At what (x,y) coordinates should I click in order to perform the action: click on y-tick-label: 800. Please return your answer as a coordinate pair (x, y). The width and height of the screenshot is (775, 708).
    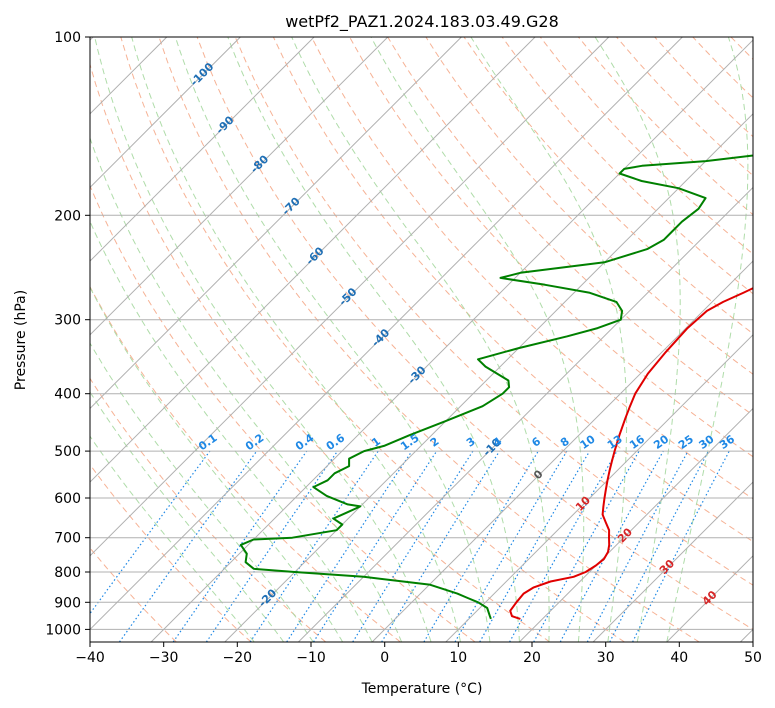
    Looking at the image, I should click on (67, 573).